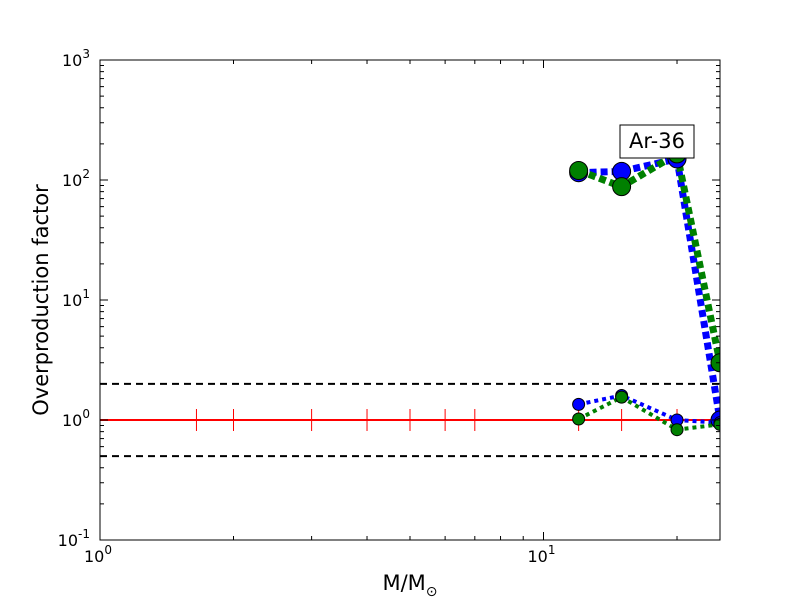 The image size is (800, 600). What do you see at coordinates (76, 58) in the screenshot?
I see `y-tick-label: 10³` at bounding box center [76, 58].